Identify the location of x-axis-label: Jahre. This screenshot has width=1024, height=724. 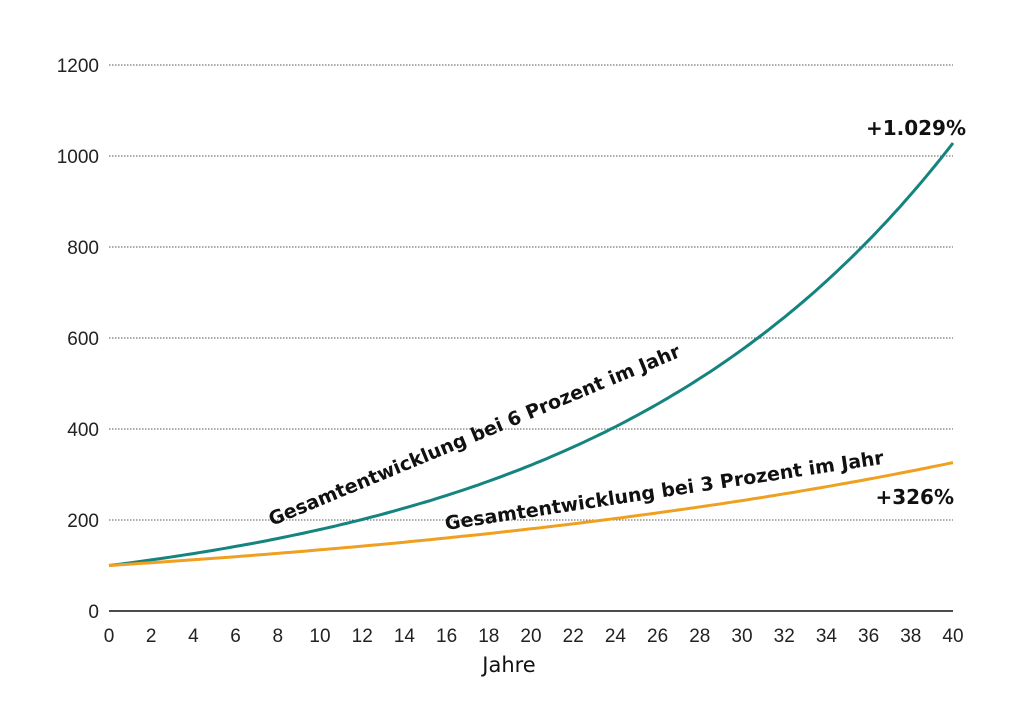
(507, 665).